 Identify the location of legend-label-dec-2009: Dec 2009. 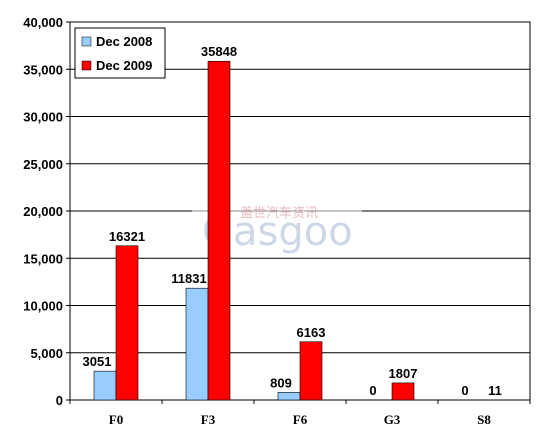
(124, 65).